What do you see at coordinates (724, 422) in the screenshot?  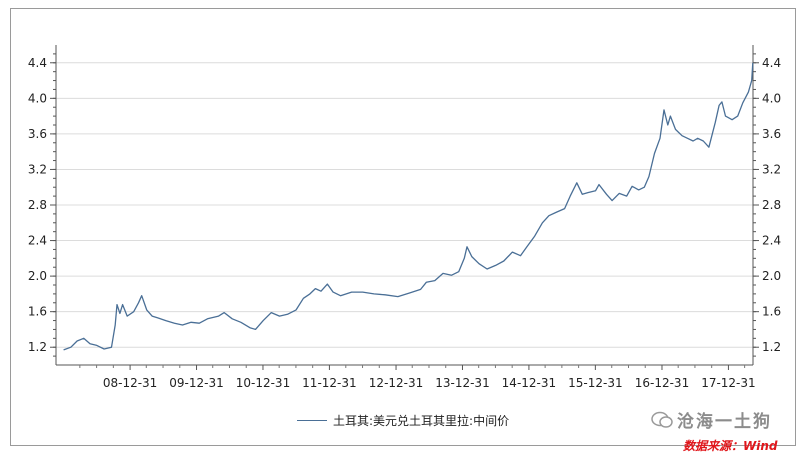 I see `watermark-text: 沧海一土狗` at bounding box center [724, 422].